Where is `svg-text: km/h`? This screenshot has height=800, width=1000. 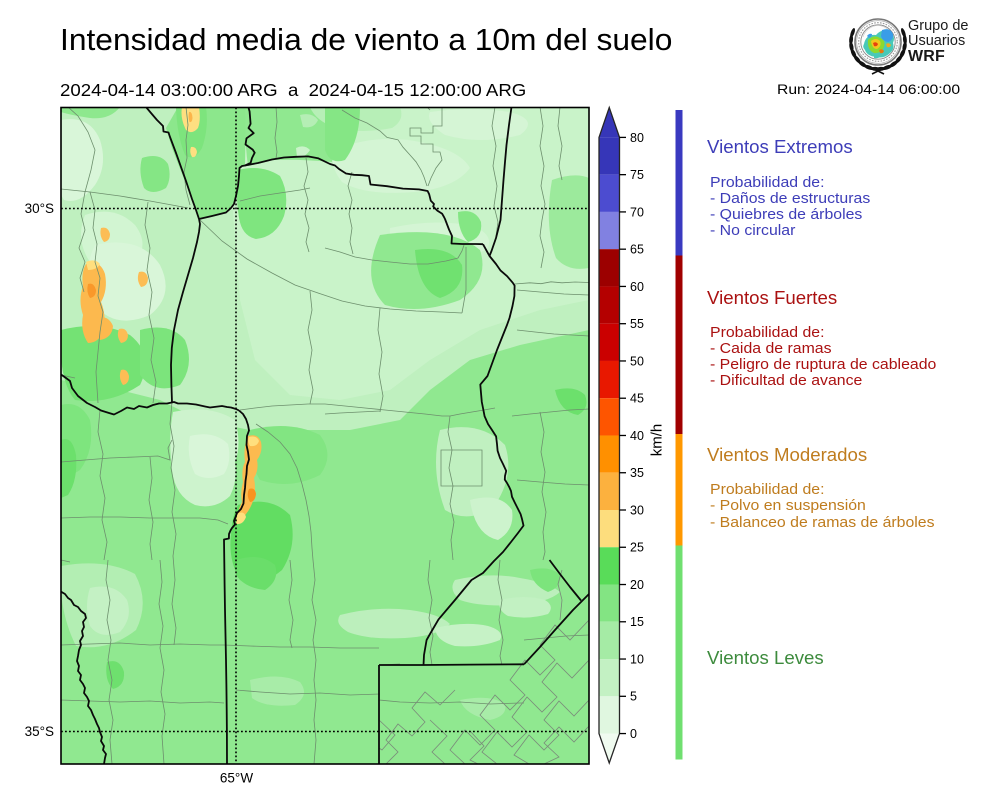 svg-text: km/h is located at coordinates (657, 440).